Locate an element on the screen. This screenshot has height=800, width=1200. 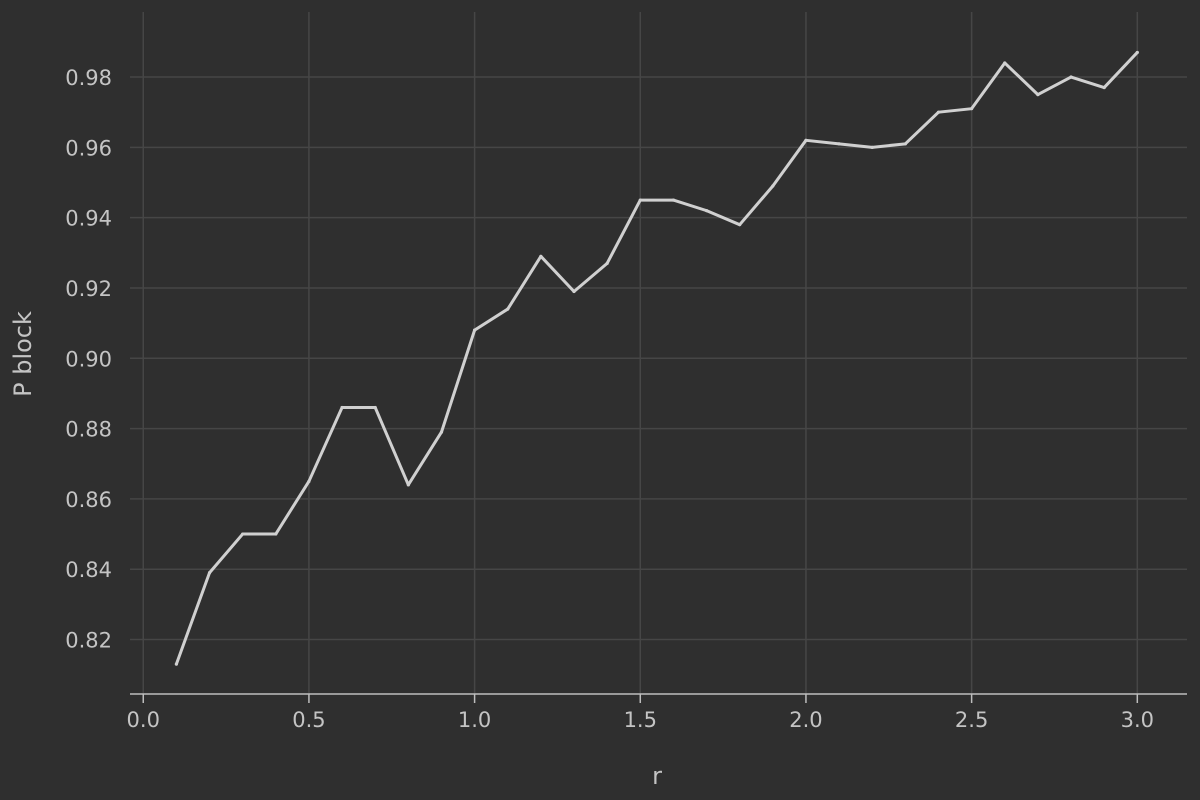
x-tick-label: 2.5 is located at coordinates (971, 720).